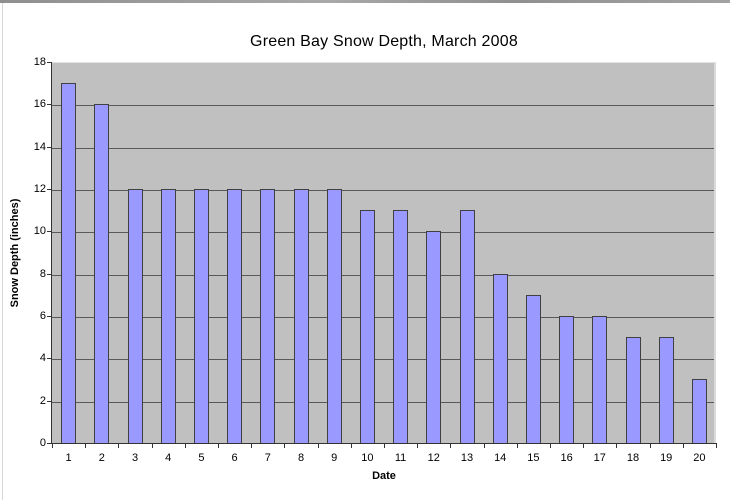 The width and height of the screenshot is (730, 500). Describe the element at coordinates (267, 458) in the screenshot. I see `x-tick-label-7: 7` at that location.